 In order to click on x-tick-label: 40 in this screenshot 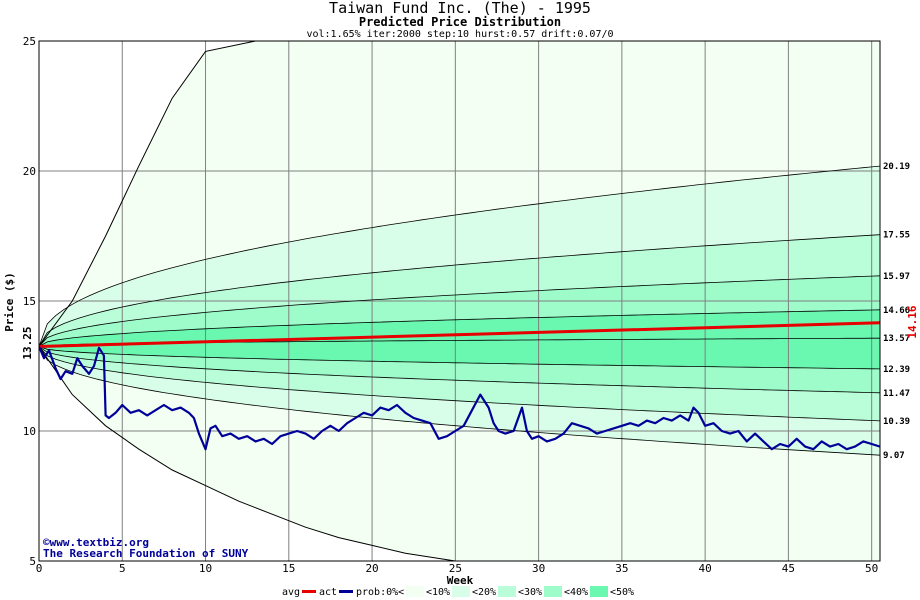, I will do `click(705, 568)`.